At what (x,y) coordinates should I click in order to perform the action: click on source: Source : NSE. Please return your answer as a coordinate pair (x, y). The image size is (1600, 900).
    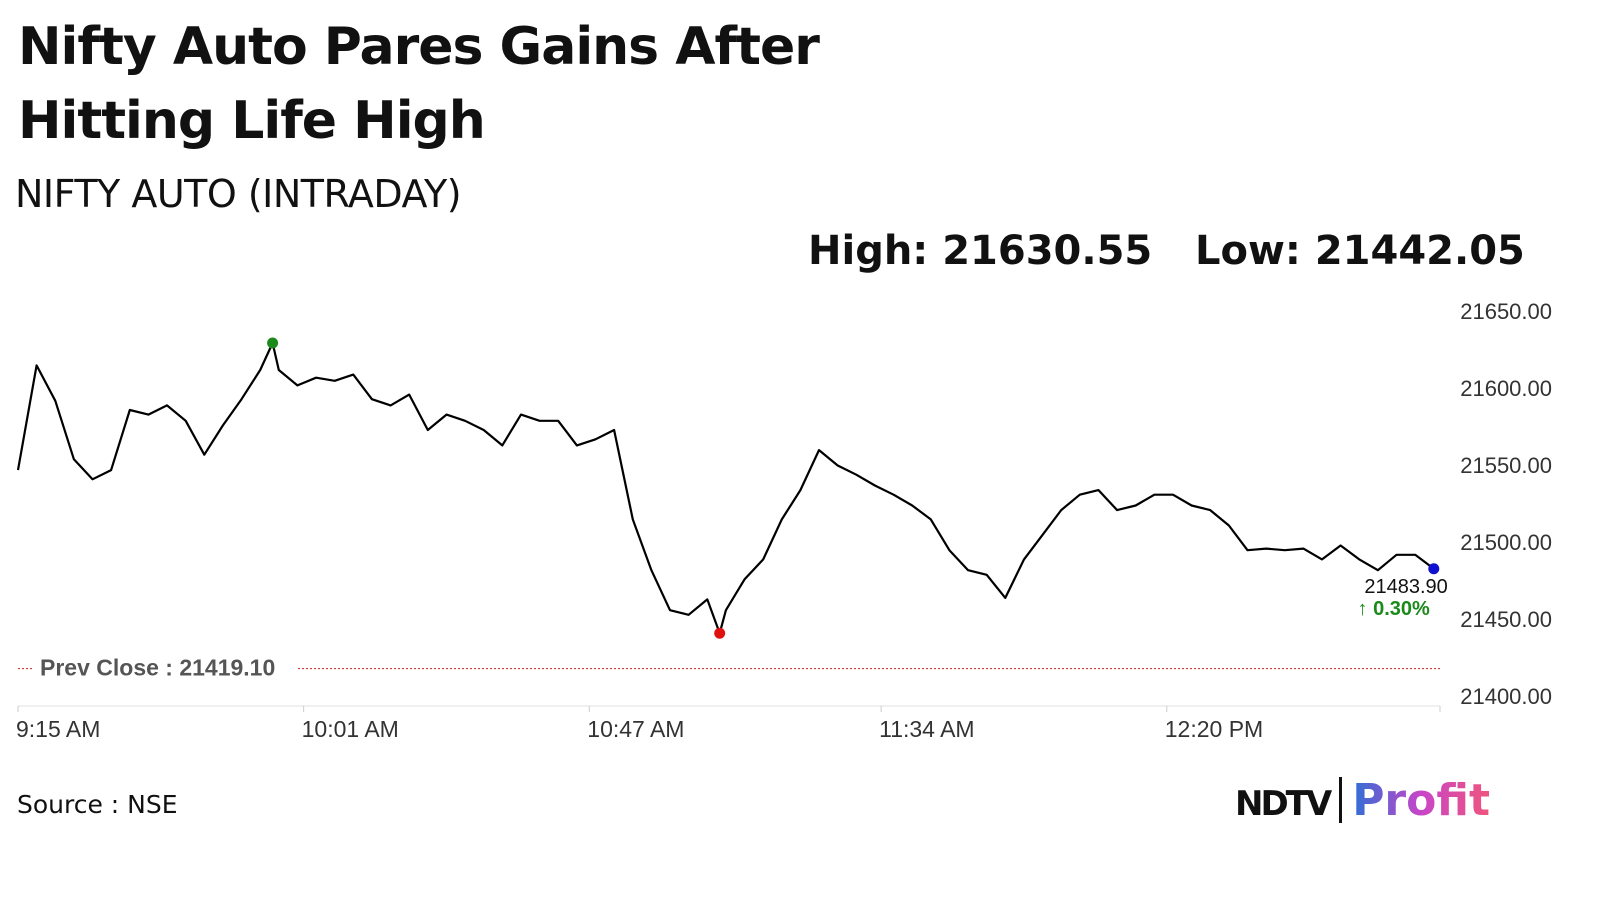
    Looking at the image, I should click on (97, 804).